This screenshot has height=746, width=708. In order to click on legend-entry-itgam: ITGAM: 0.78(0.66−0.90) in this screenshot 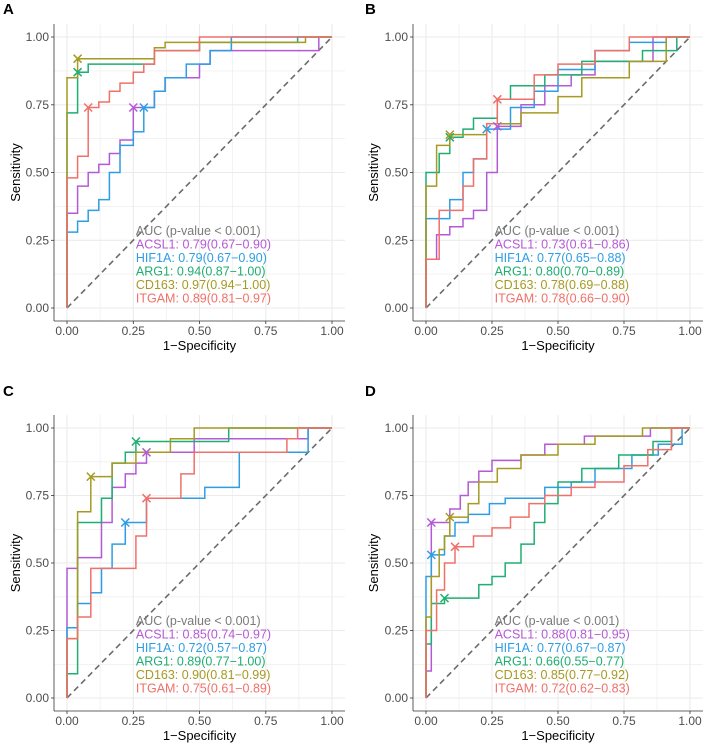, I will do `click(562, 299)`.